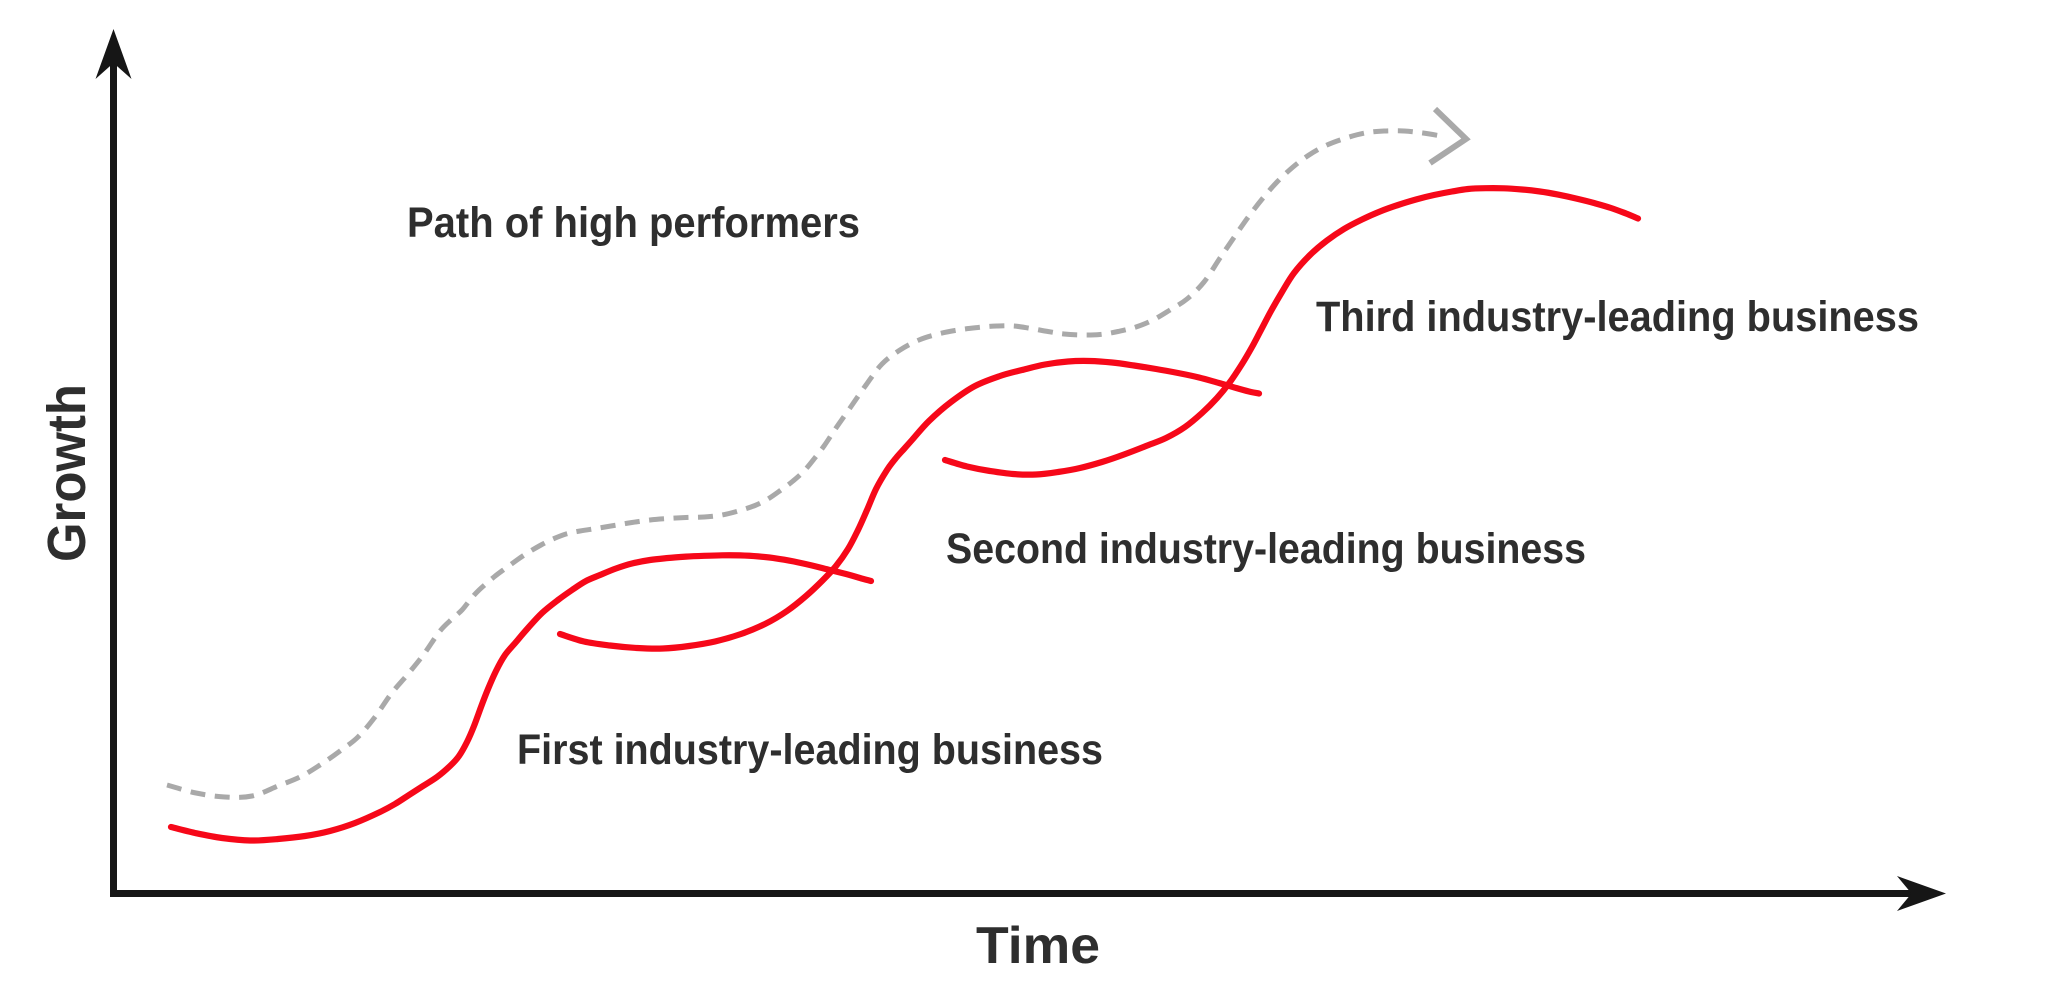 This screenshot has width=2048, height=997. Describe the element at coordinates (1617, 317) in the screenshot. I see `svg-text:Third industry-leading busines: Third industry-leading business` at that location.